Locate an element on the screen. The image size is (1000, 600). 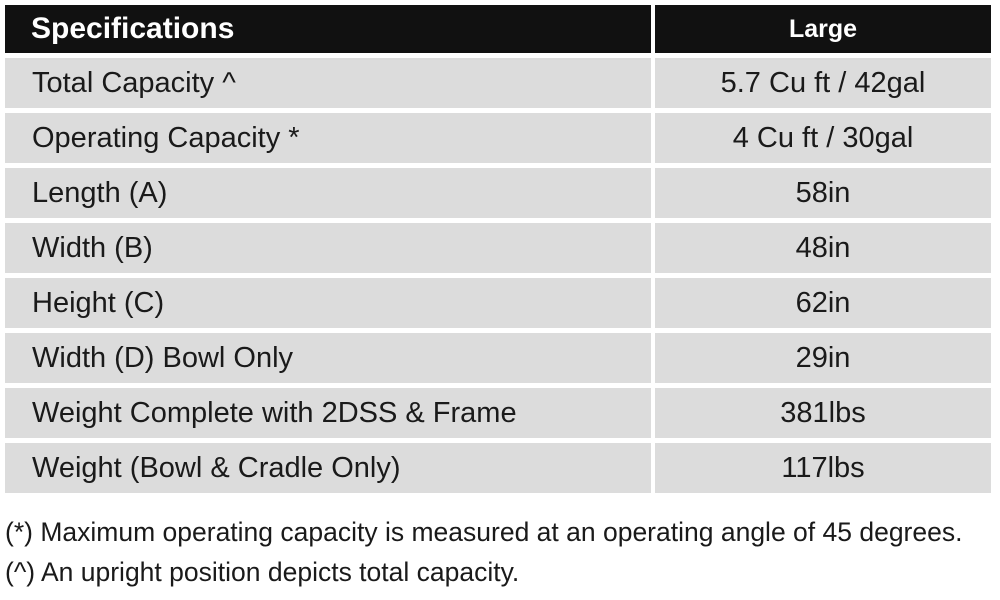
row-label-weight-bowl-cradle: Weight (Bowl & Cradle Only) is located at coordinates (328, 468).